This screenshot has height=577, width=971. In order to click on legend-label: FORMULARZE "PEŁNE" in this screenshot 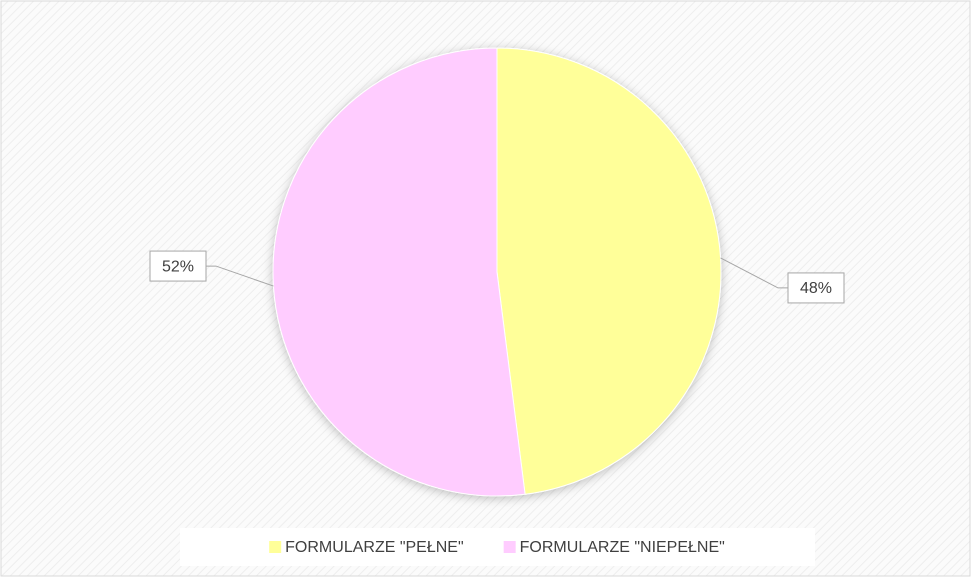, I will do `click(374, 547)`.